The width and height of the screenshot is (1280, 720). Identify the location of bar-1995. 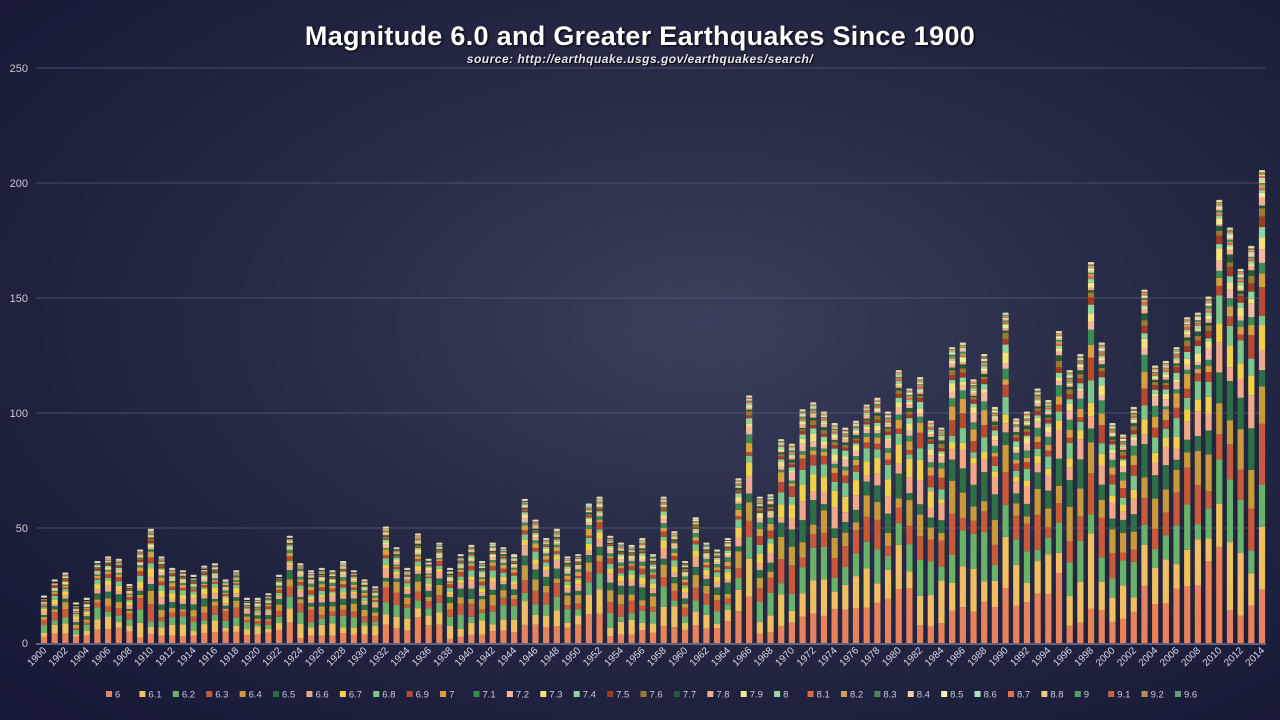
(1059, 487).